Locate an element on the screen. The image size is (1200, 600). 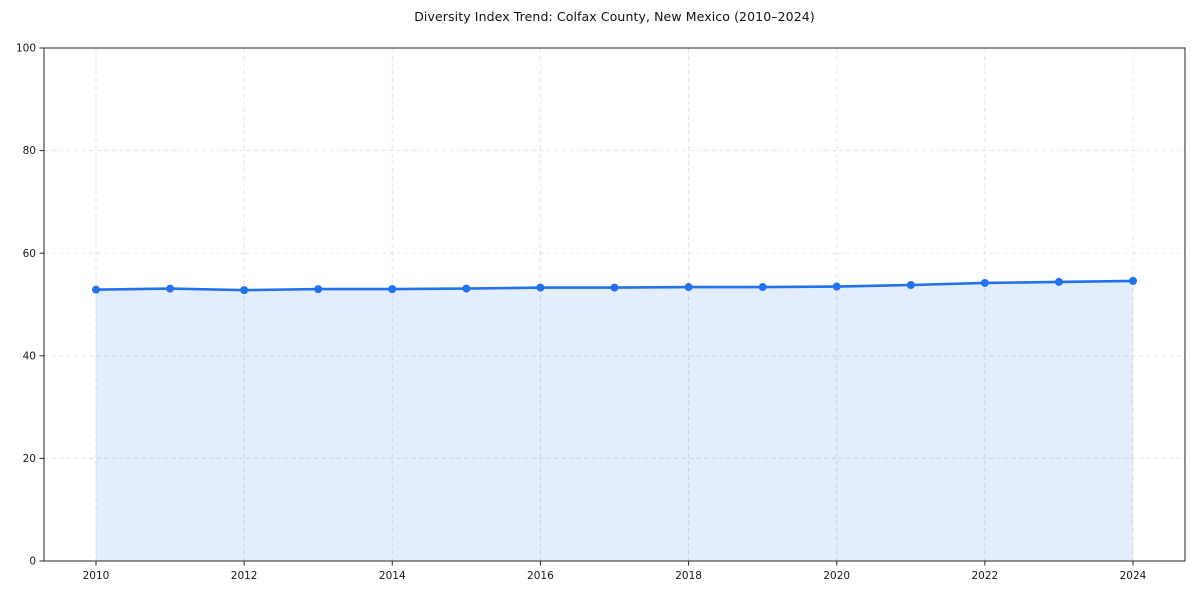
y-tick-label: 0 is located at coordinates (32, 562).